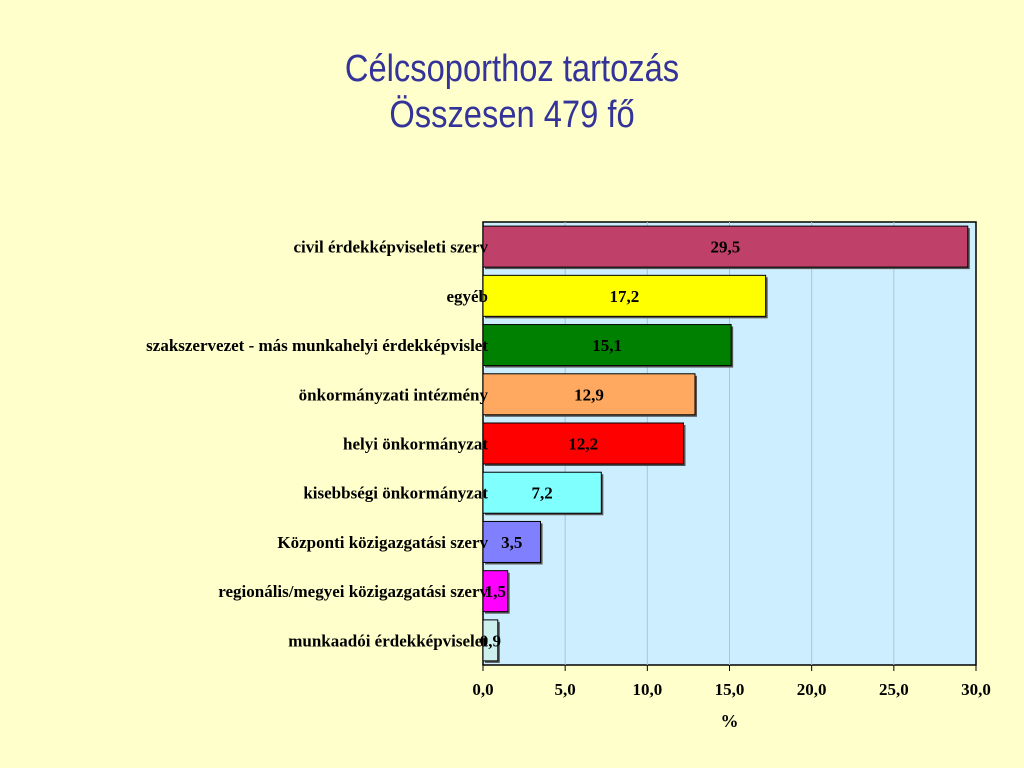  I want to click on value-label: 17,2, so click(624, 296).